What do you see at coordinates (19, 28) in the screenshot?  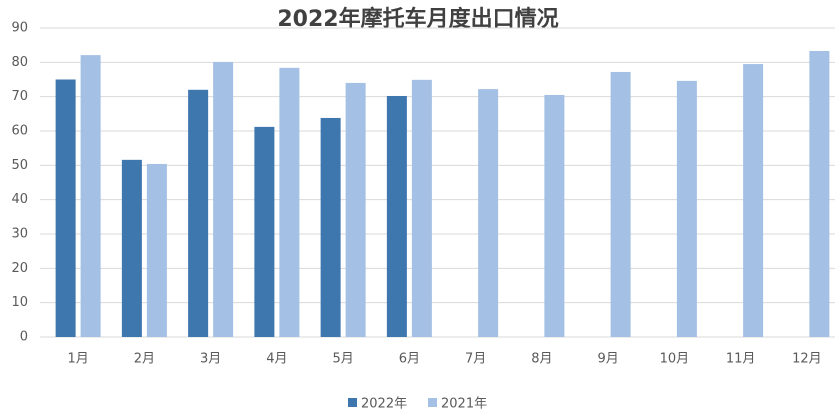 I see `y-tick-label: 90` at bounding box center [19, 28].